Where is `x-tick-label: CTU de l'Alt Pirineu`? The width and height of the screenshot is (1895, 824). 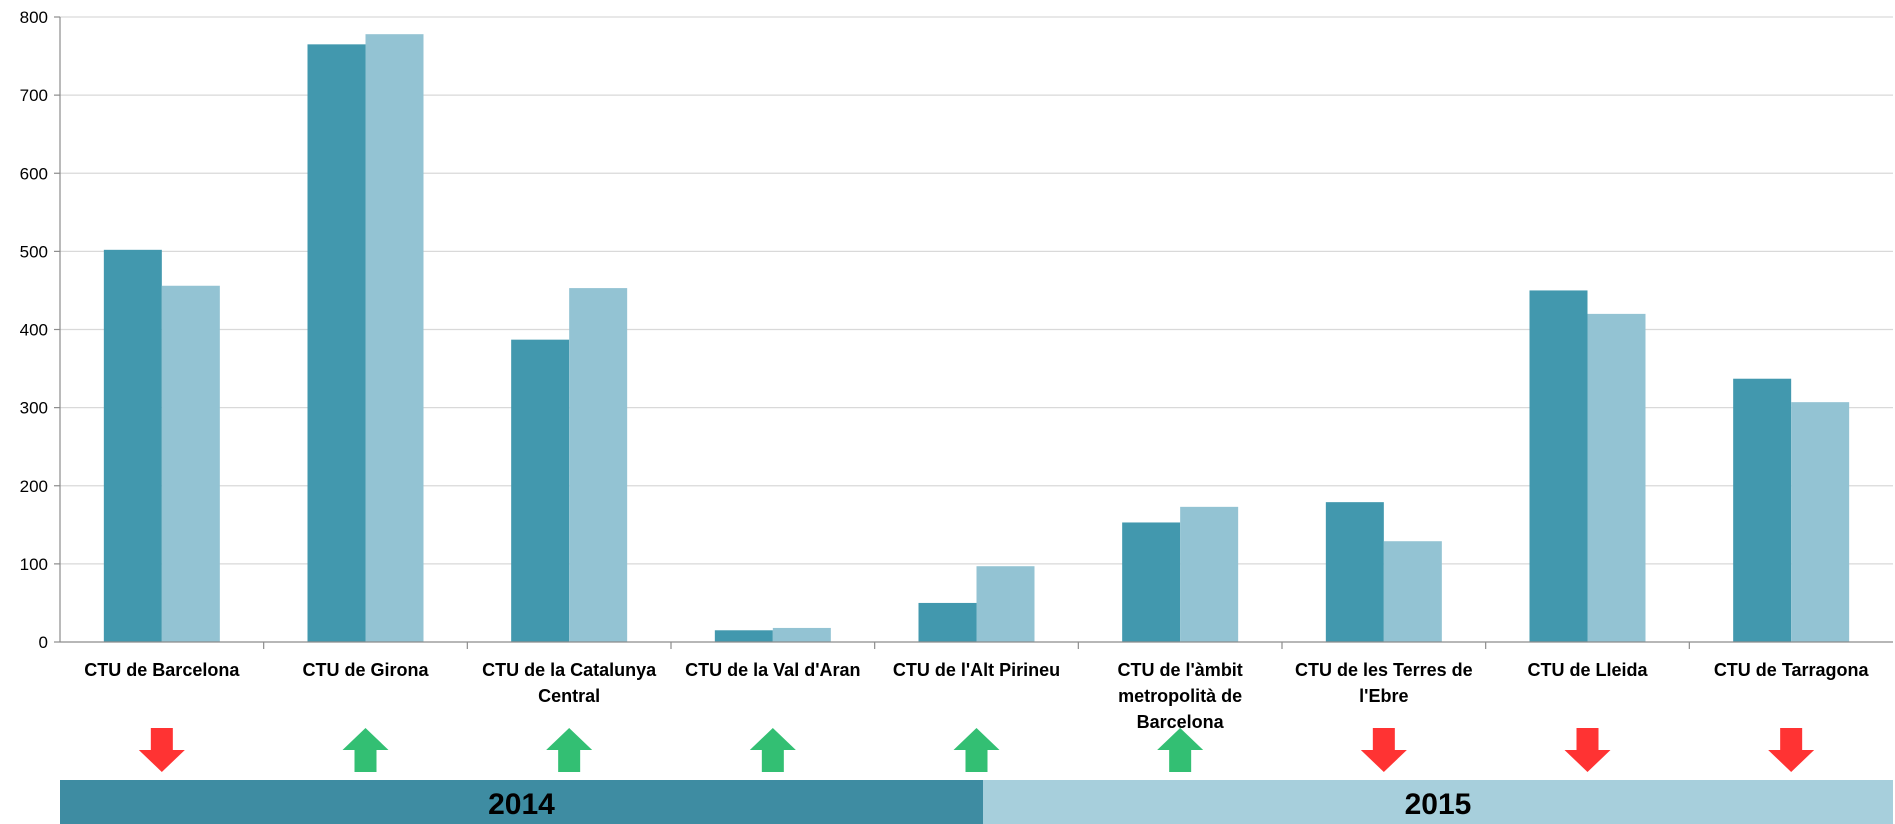
x-tick-label: CTU de l'Alt Pirineu is located at coordinates (976, 670).